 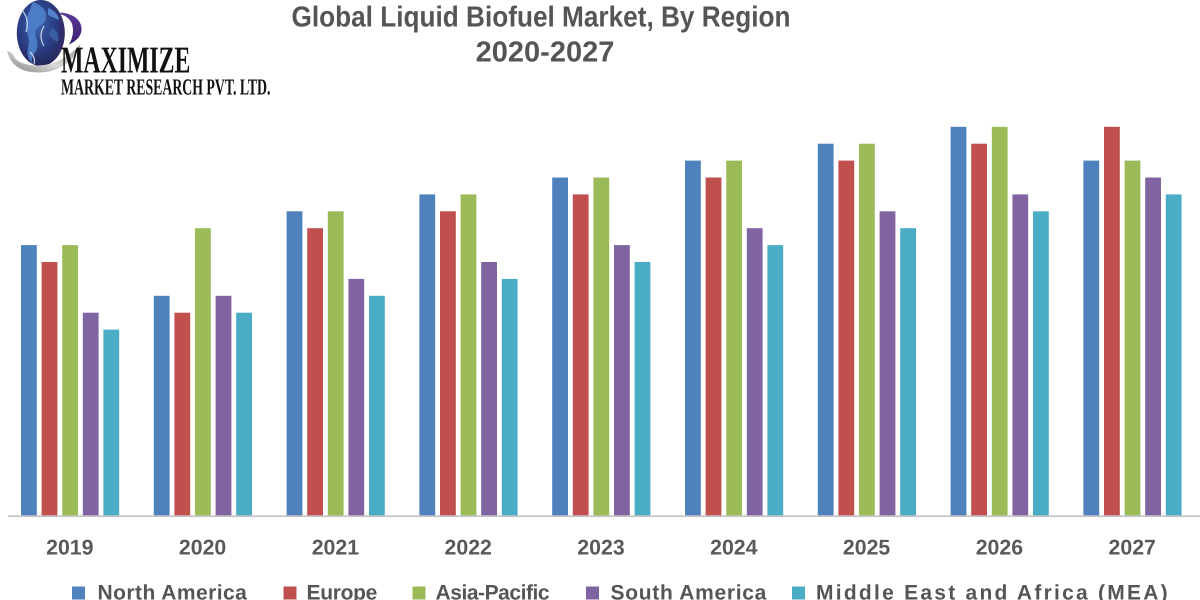 What do you see at coordinates (125, 61) in the screenshot?
I see `svg-text: MAXIMIZE` at bounding box center [125, 61].